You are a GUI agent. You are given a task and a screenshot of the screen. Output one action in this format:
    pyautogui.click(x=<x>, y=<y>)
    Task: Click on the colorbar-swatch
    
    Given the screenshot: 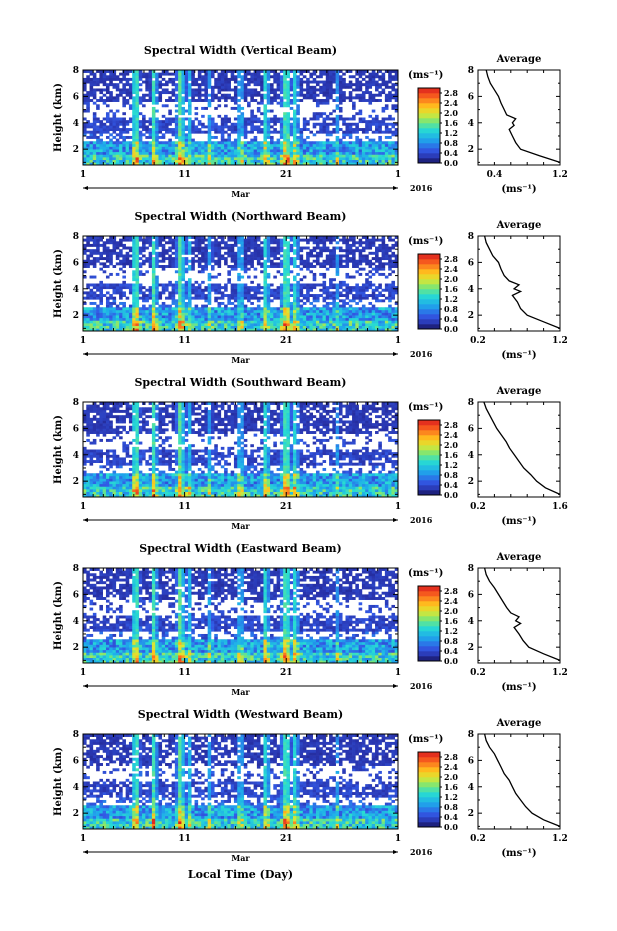 What is the action you would take?
    pyautogui.click(x=429, y=151)
    